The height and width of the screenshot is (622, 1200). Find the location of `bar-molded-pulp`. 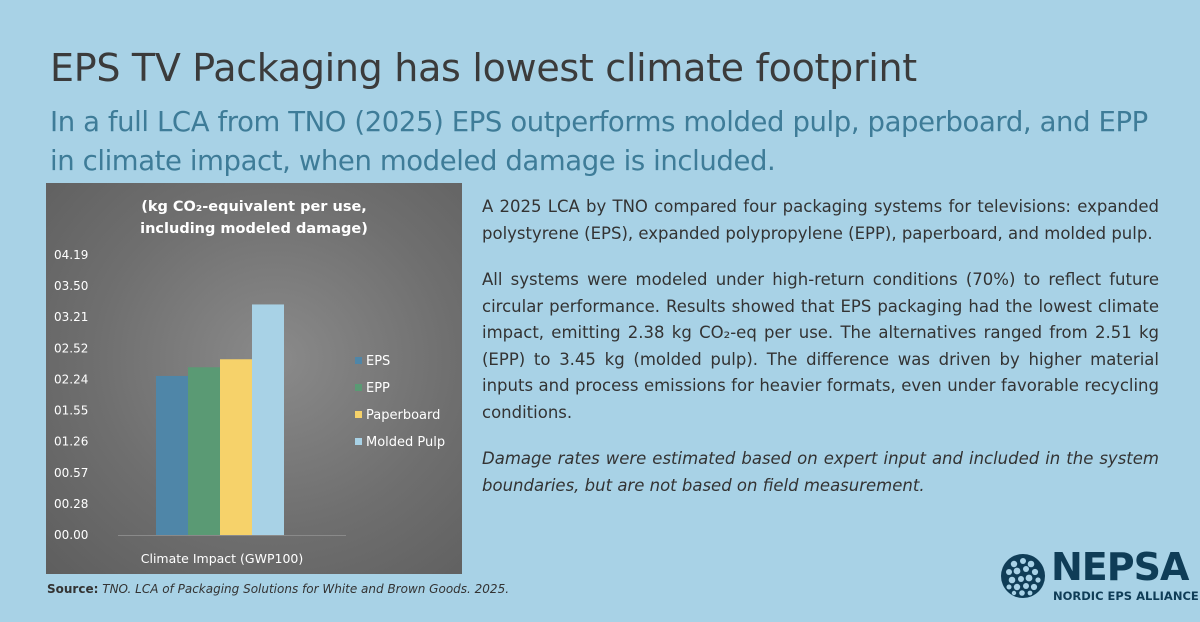

bar-molded-pulp is located at coordinates (268, 419).